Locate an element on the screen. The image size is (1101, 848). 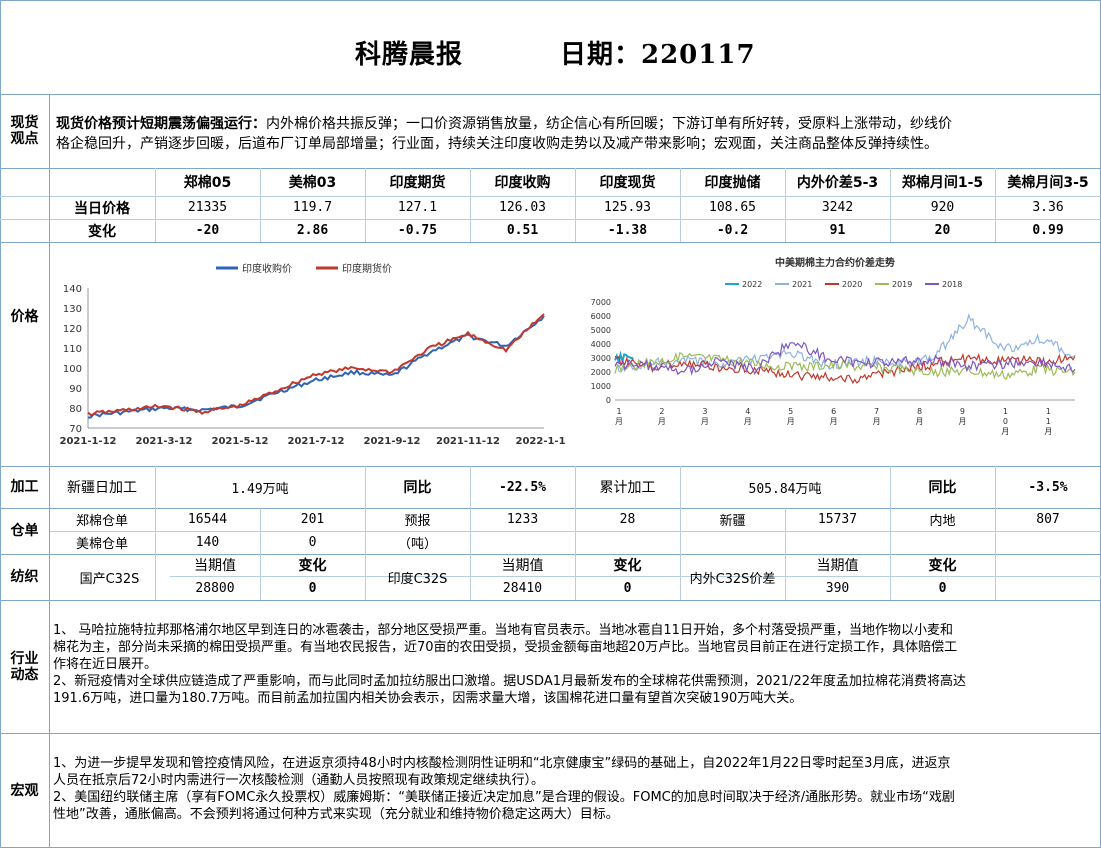
total-processing-value: 505.84万吨 is located at coordinates (785, 489).